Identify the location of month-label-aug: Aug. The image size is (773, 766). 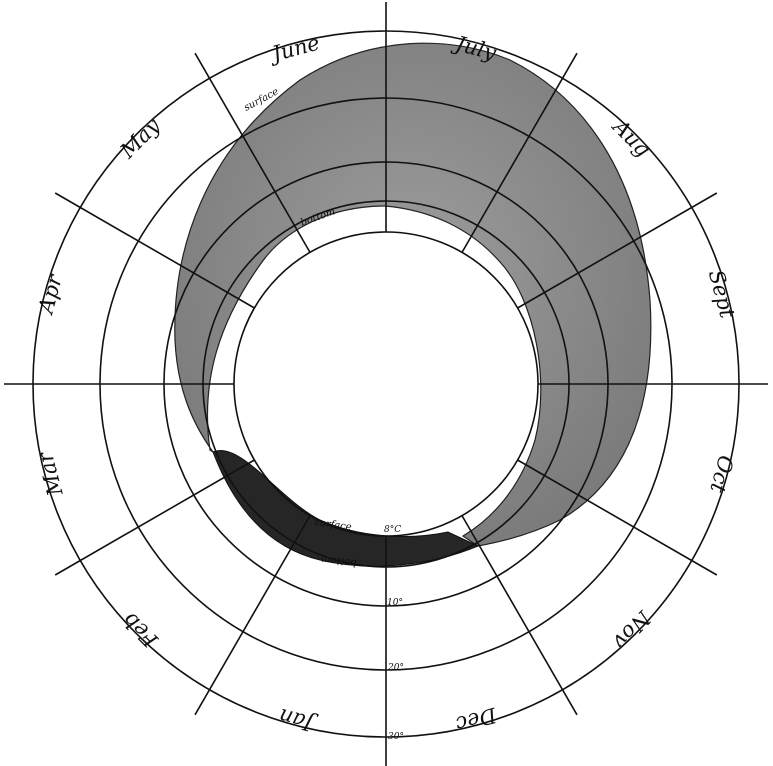
(631, 137).